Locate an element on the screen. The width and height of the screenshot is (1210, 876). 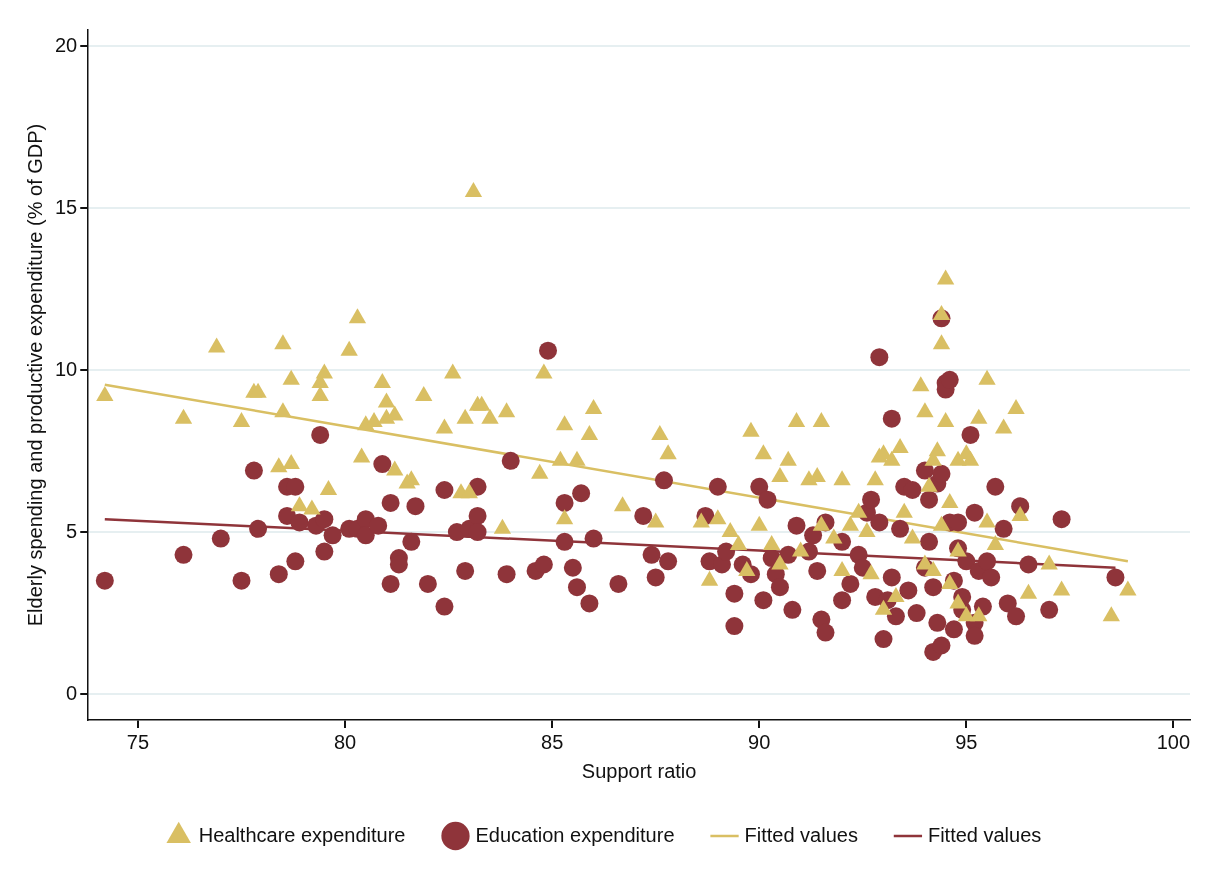
x-axis-title: Support ratio is located at coordinates (639, 770).